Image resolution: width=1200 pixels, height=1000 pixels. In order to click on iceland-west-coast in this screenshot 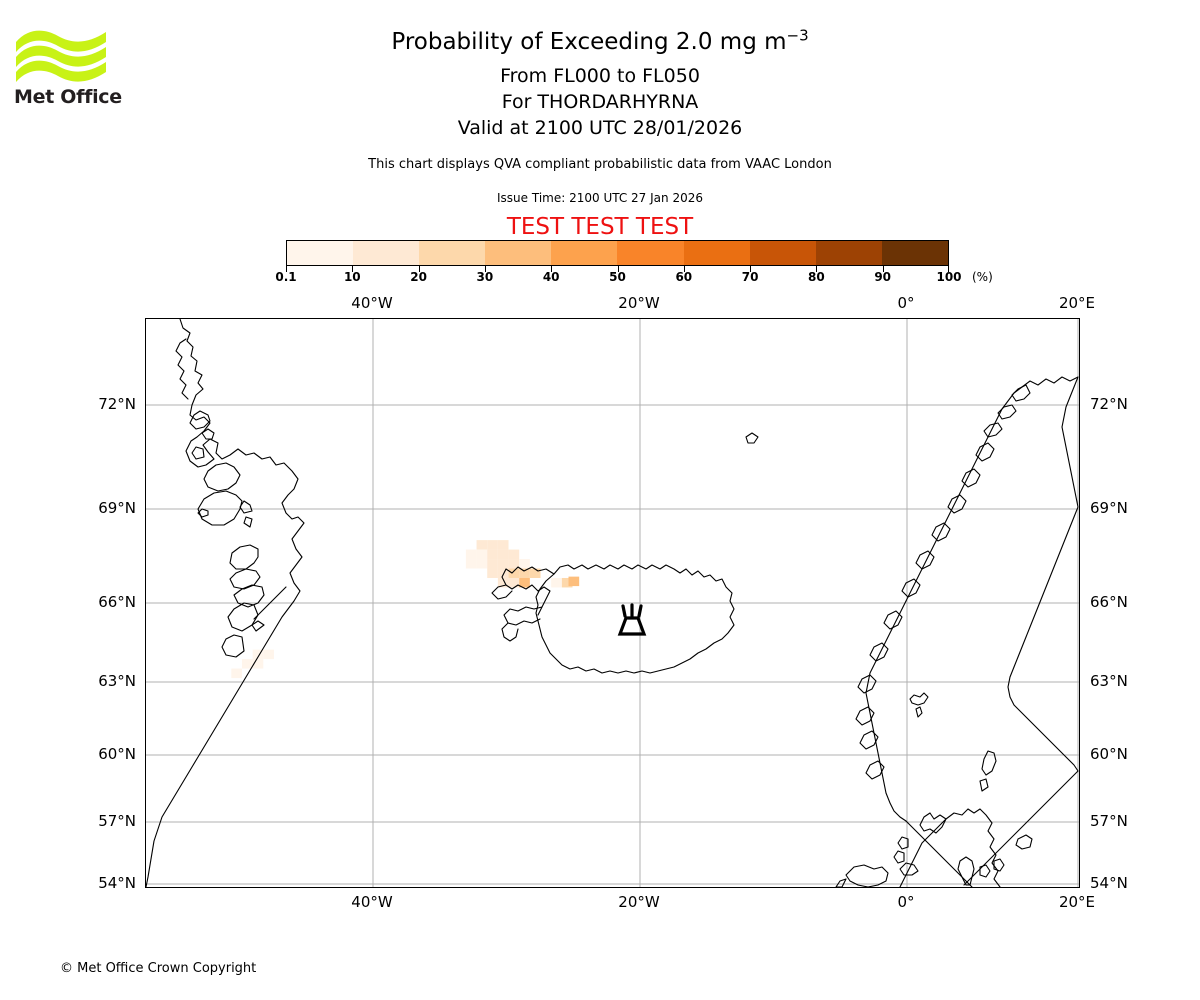, I will do `click(523, 616)`.